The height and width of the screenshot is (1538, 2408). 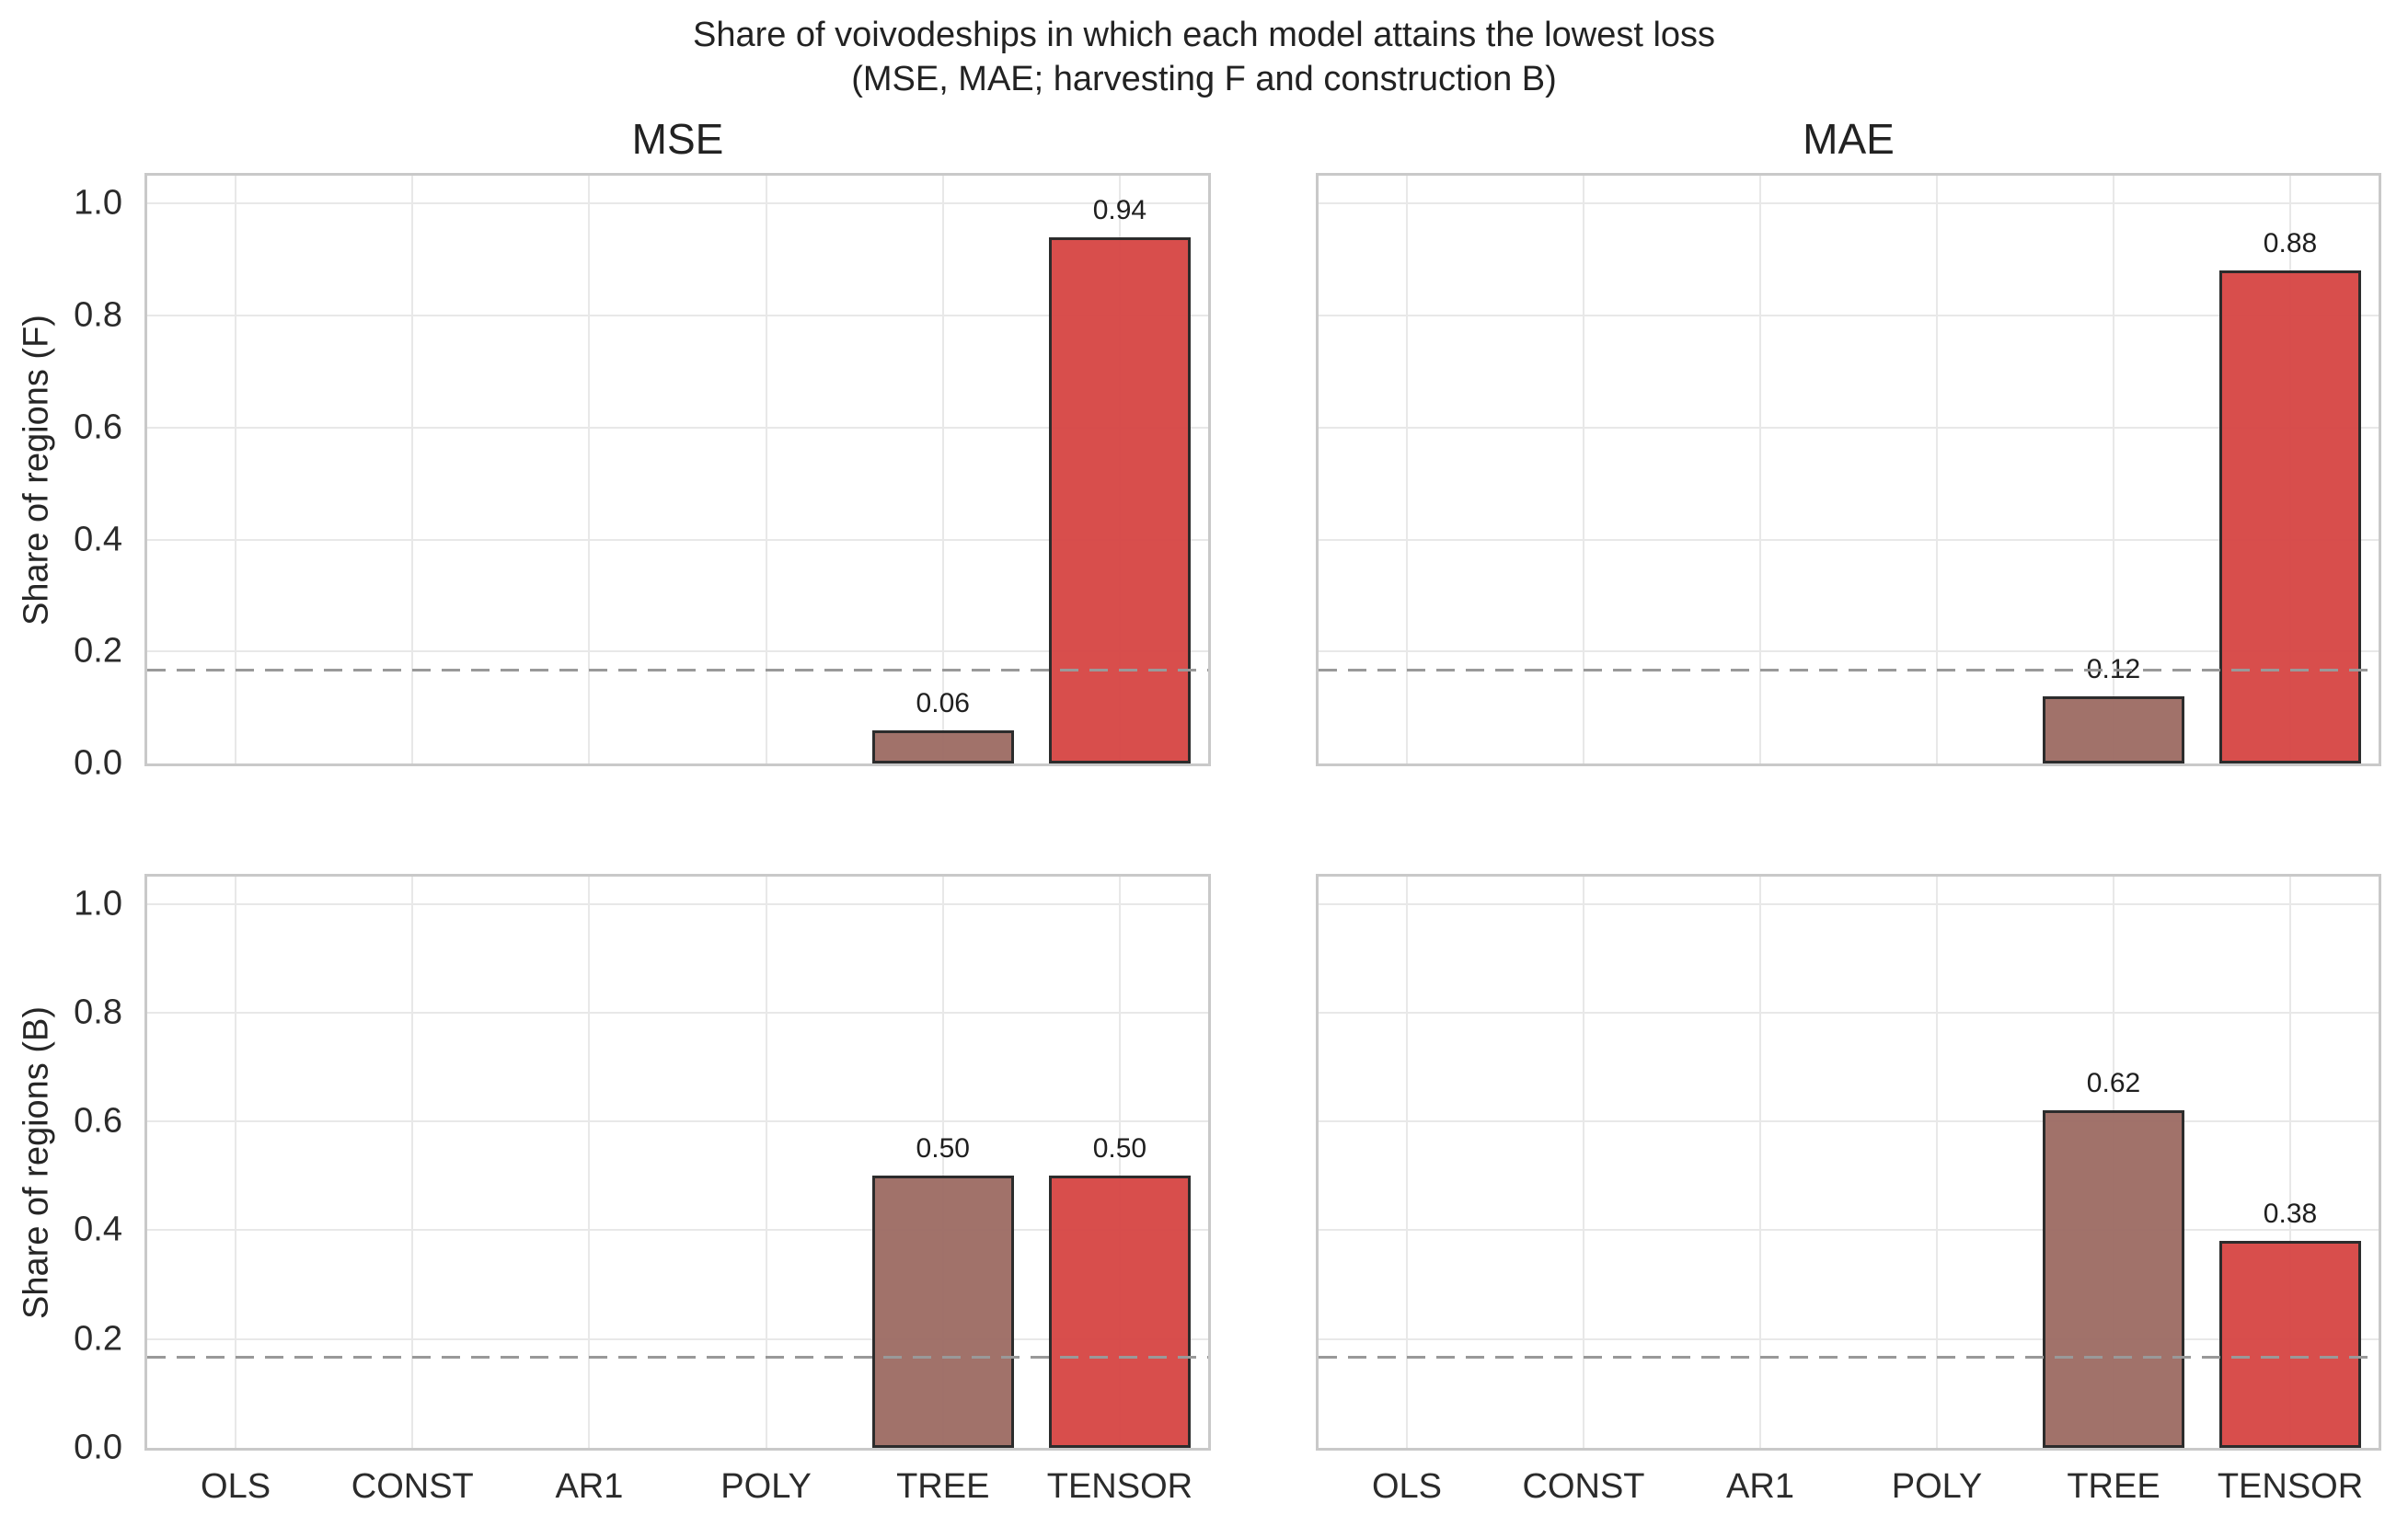 I want to click on subplot-title-mae: MAE, so click(x=1849, y=139).